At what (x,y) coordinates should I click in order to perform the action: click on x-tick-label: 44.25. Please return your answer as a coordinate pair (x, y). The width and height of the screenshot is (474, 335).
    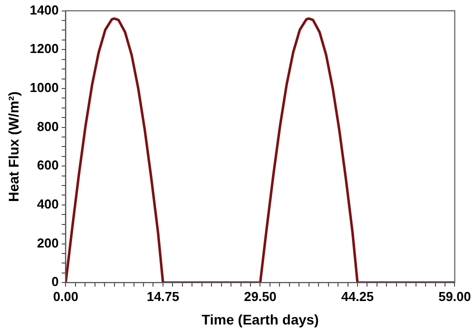
    Looking at the image, I should click on (357, 296).